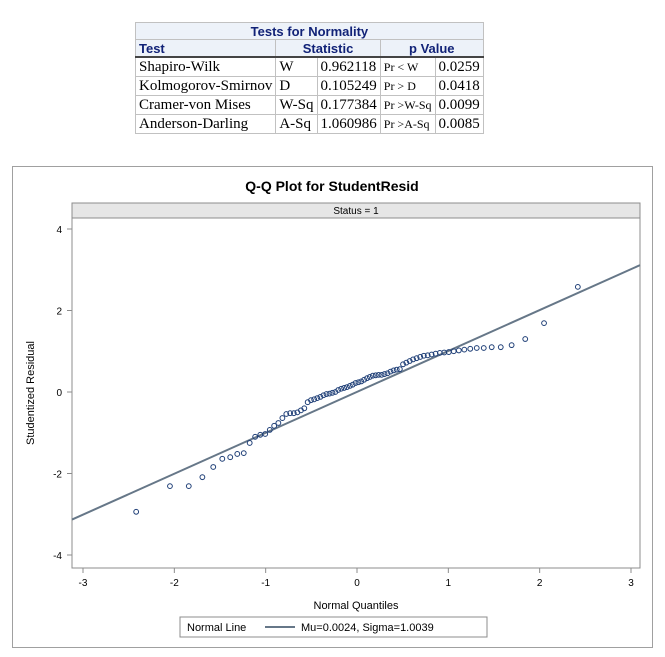 The image size is (665, 657). Describe the element at coordinates (407, 66) in the screenshot. I see `cell-p-name: Pr < W` at that location.